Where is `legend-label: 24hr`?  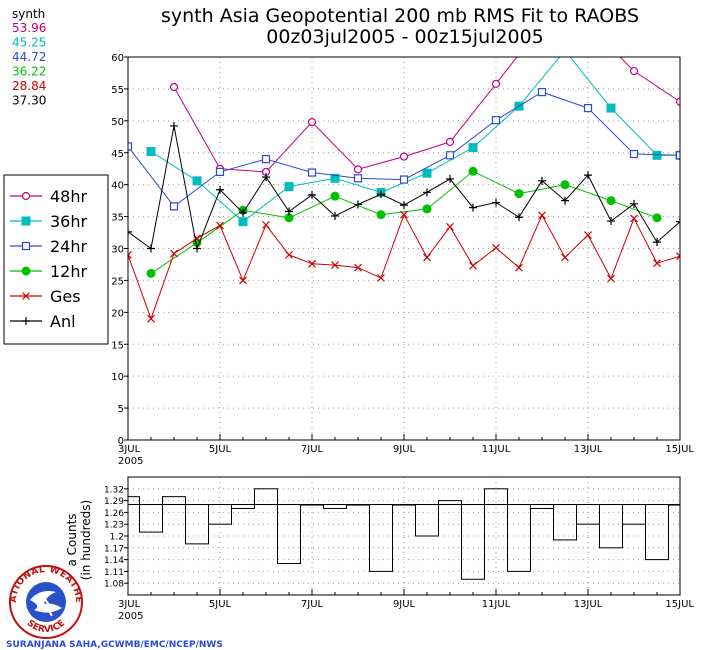
legend-label: 24hr is located at coordinates (69, 246).